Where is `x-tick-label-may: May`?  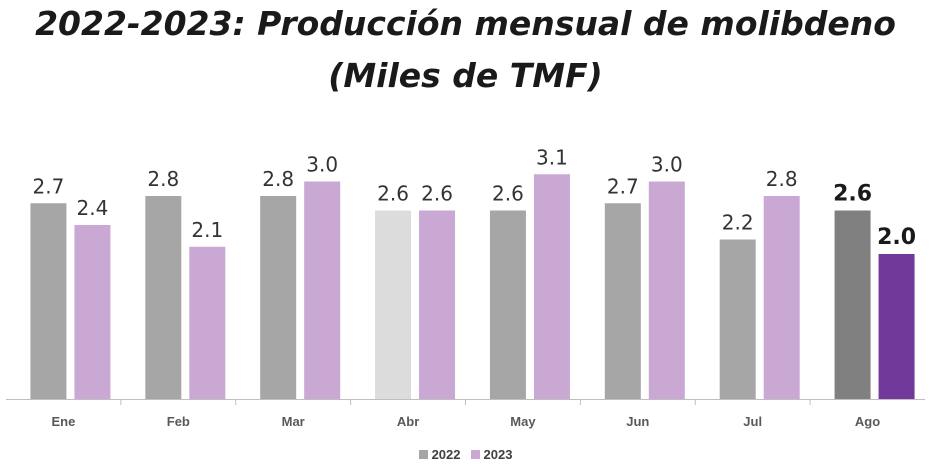 x-tick-label-may: May is located at coordinates (523, 421).